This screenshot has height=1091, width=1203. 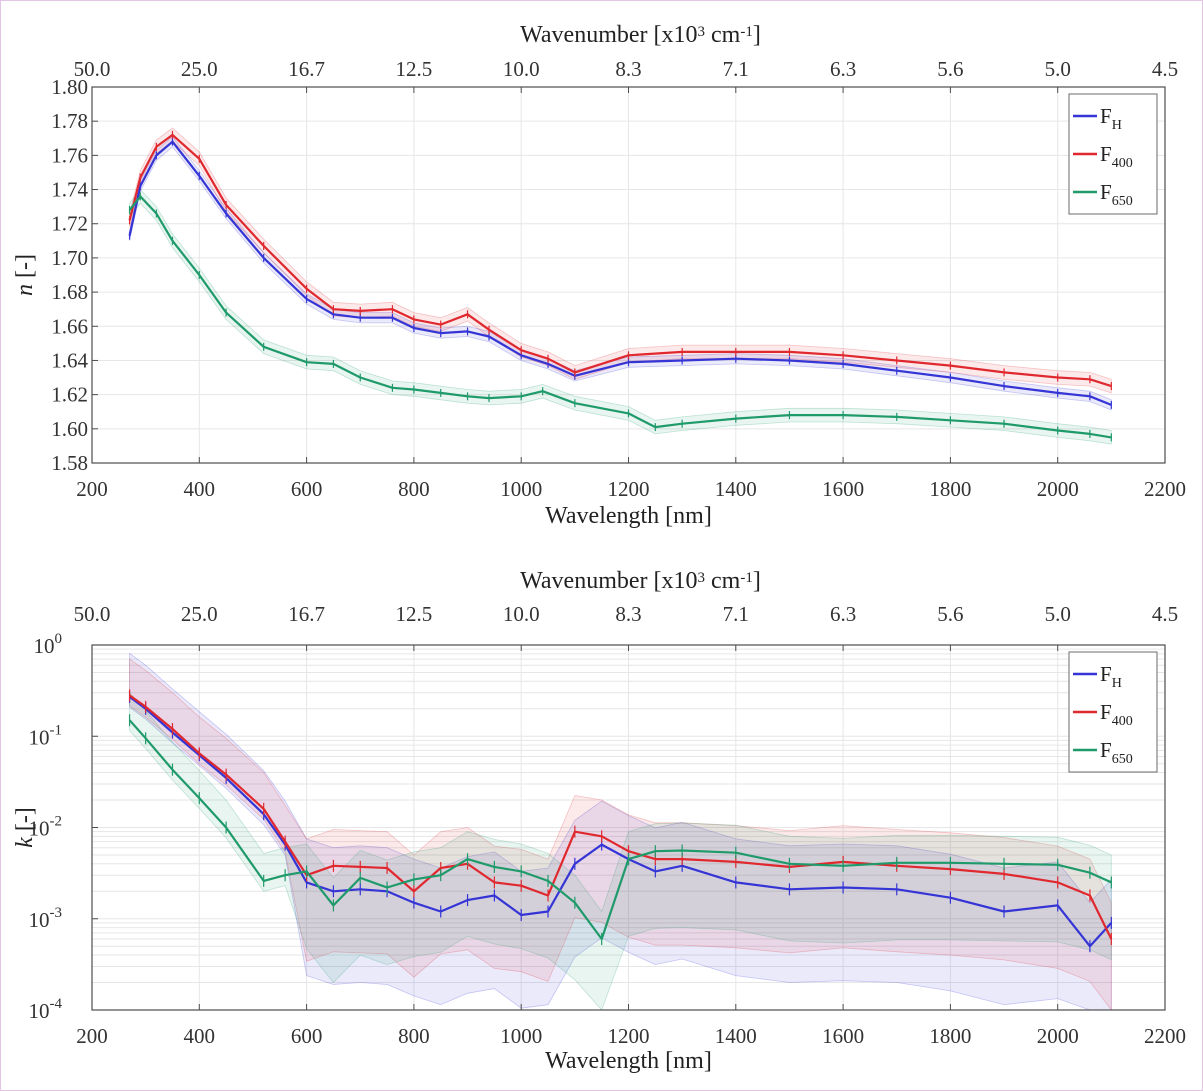 I want to click on y-axis-label: k [-], so click(x=25, y=827).